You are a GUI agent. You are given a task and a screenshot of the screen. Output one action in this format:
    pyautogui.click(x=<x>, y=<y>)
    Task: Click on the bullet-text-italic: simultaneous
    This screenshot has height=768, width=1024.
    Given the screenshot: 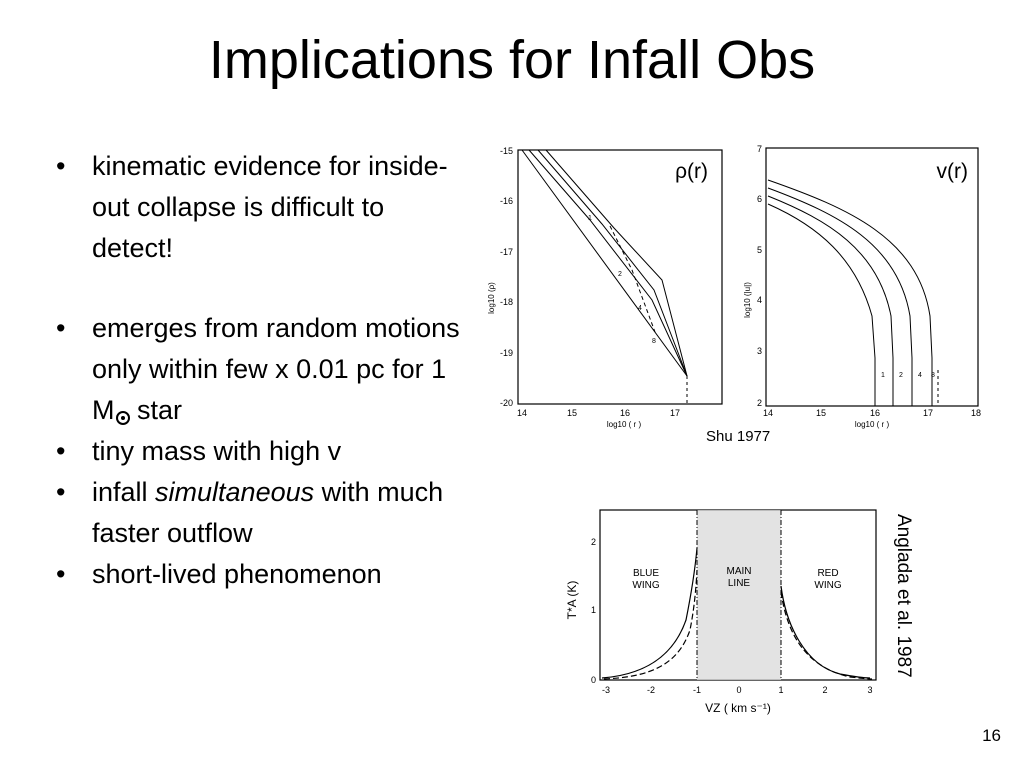 What is the action you would take?
    pyautogui.click(x=235, y=492)
    